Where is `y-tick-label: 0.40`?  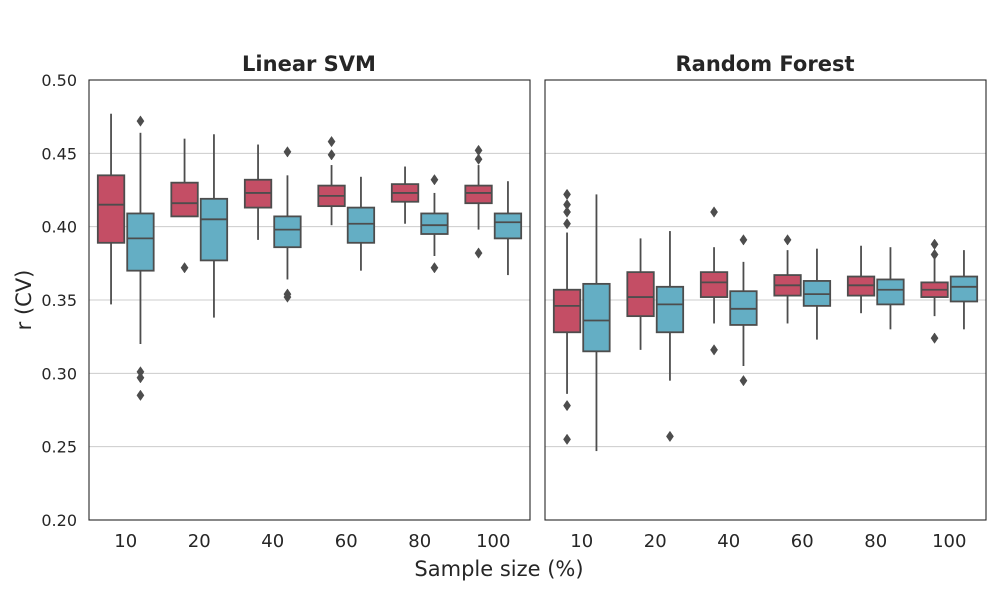
y-tick-label: 0.40 is located at coordinates (59, 227).